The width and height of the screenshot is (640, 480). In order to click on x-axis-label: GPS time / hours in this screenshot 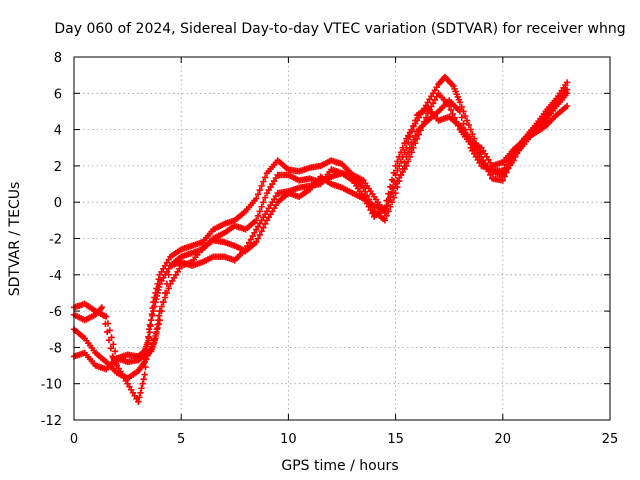, I will do `click(339, 466)`.